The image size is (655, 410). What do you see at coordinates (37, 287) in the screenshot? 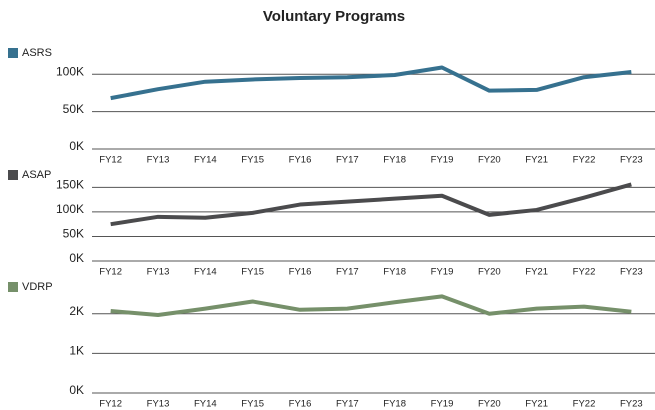
I see `legend-label: VDRP` at bounding box center [37, 287].